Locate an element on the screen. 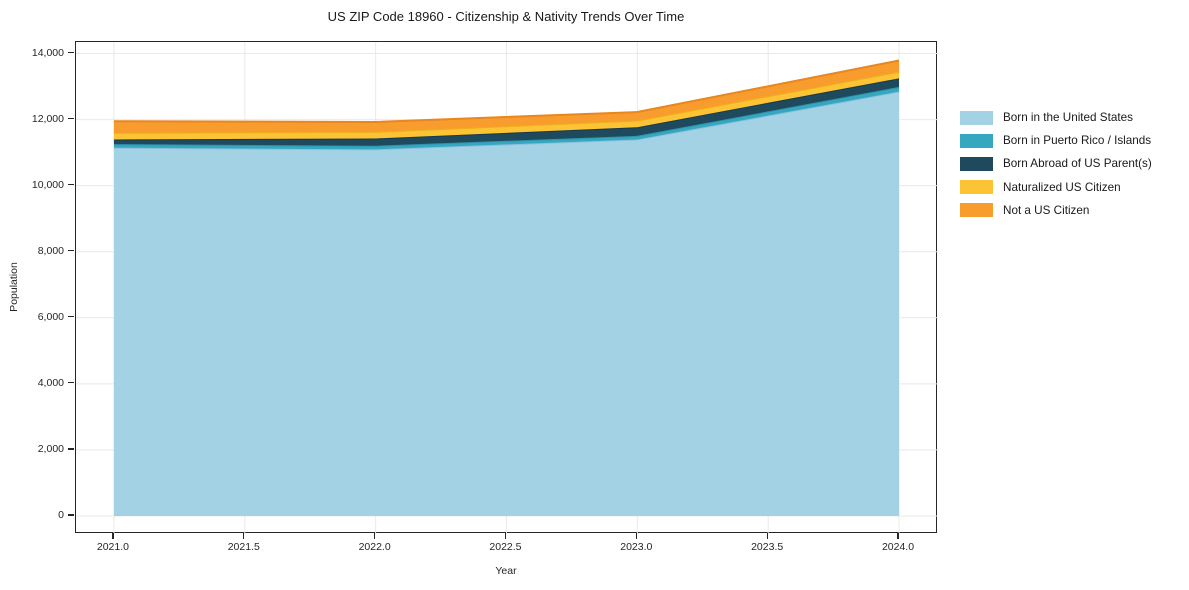  x-axis-tick-label: 2023.0 is located at coordinates (636, 547).